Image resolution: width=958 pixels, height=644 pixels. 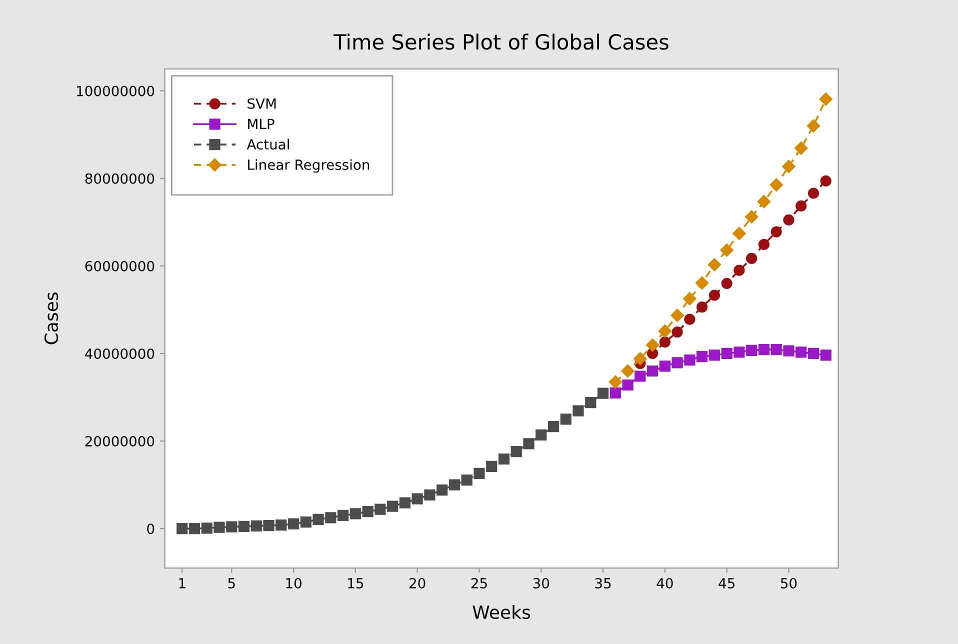 I want to click on y-tick-label: 60000000, so click(x=119, y=266).